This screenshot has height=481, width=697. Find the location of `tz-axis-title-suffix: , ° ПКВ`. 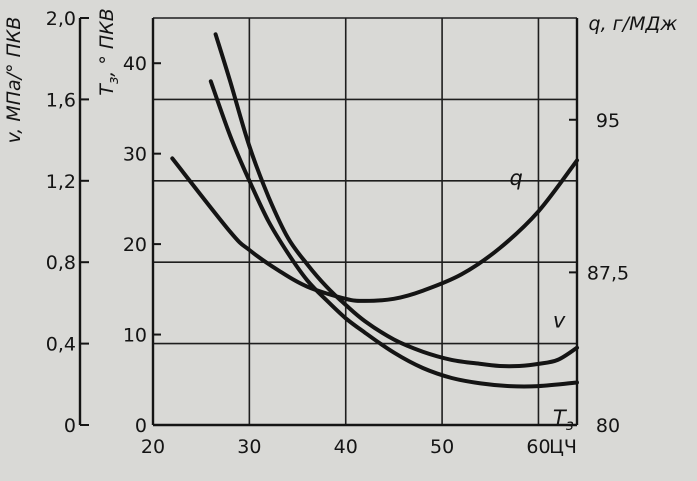

tz-axis-title-suffix: , ° ПКВ is located at coordinates (107, 42).